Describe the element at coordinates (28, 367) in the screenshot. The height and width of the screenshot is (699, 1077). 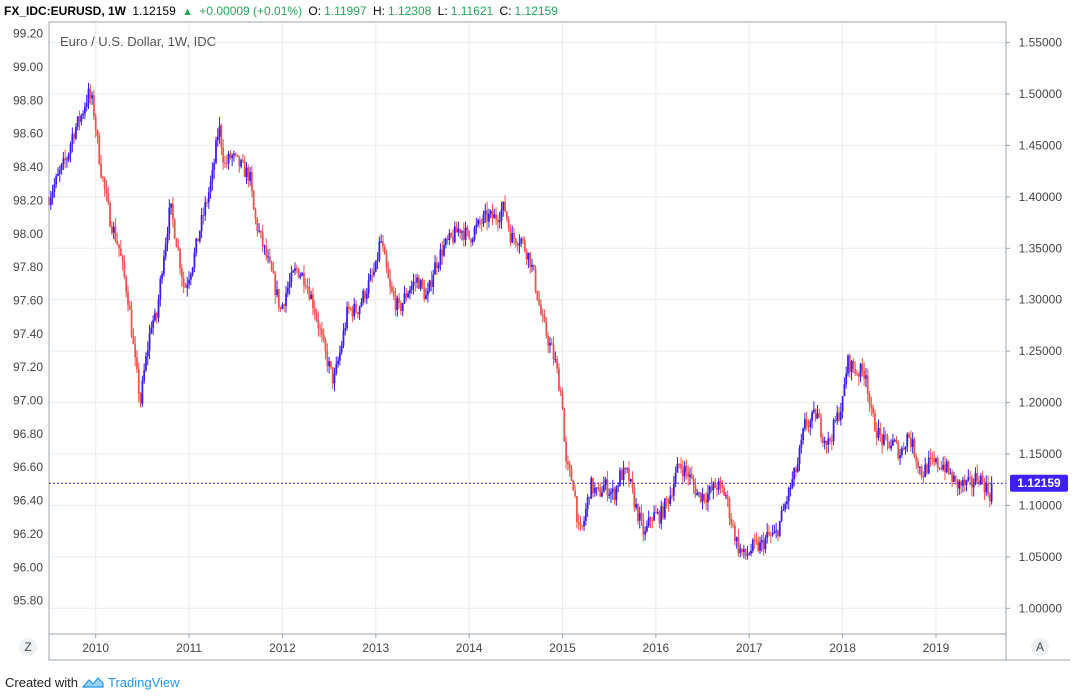
I see `left-tick-label: 97.20` at that location.